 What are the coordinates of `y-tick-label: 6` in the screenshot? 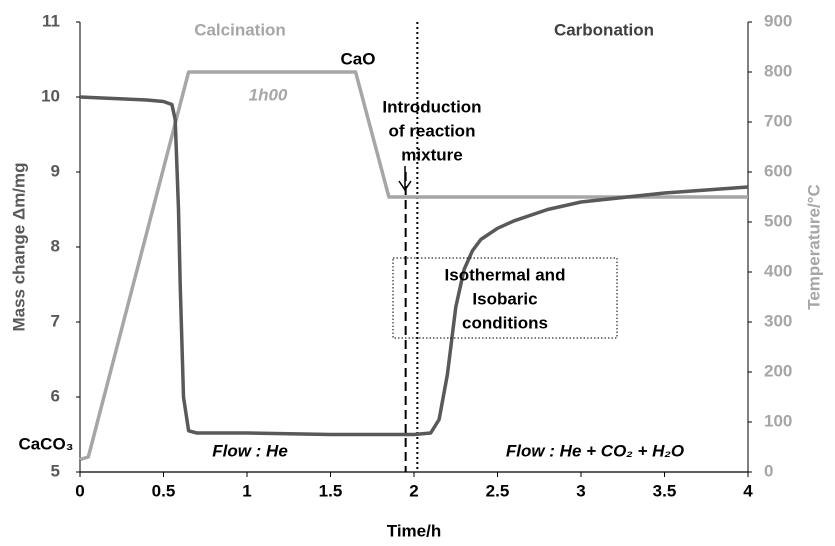 It's located at (55, 395).